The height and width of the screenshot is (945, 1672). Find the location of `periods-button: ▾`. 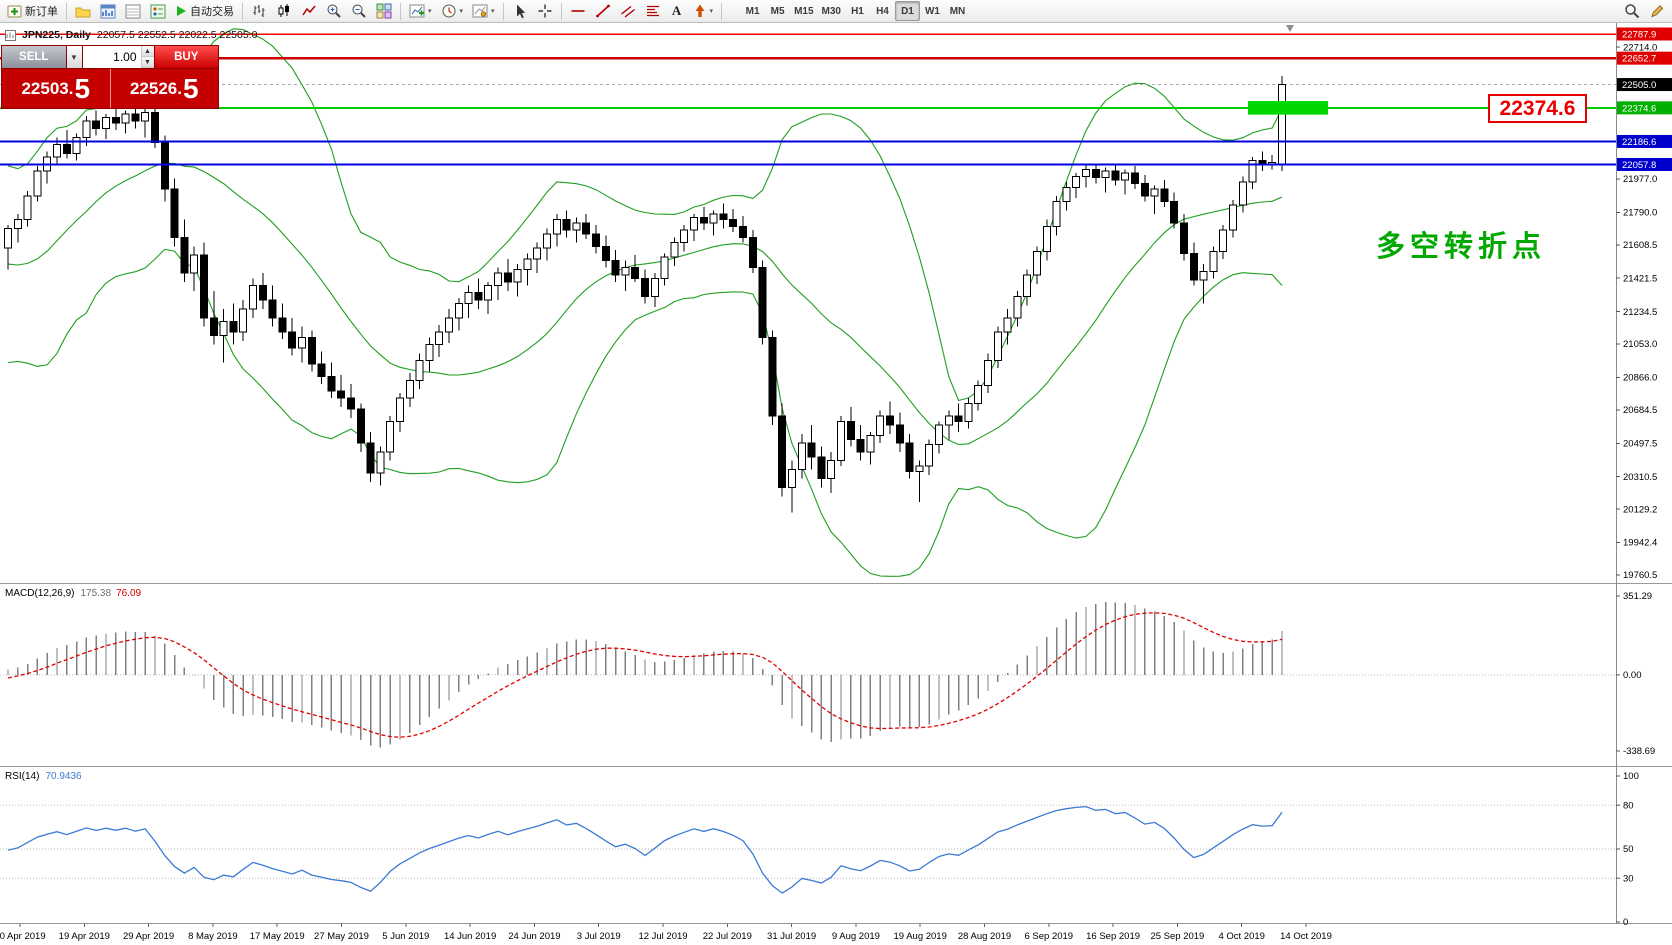

periods-button: ▾ is located at coordinates (452, 11).